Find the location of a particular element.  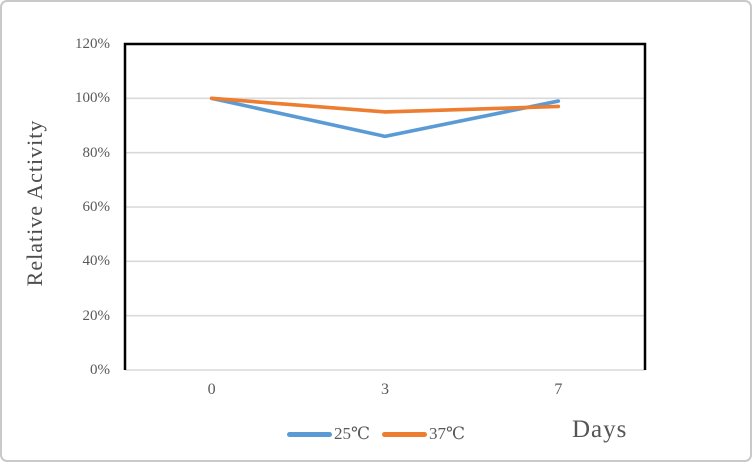

x-tick-label: 0 is located at coordinates (211, 389).